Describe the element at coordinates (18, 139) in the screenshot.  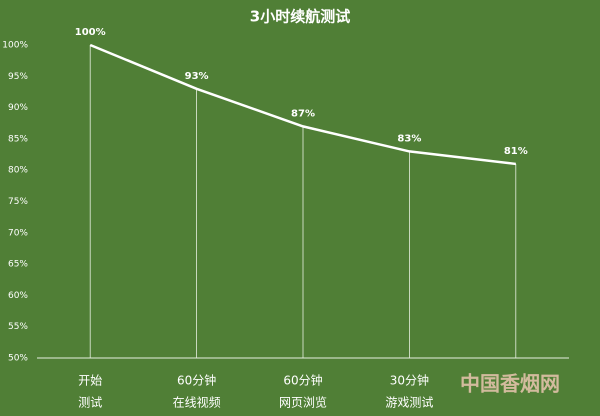
I see `y-tick-label: 85%` at that location.